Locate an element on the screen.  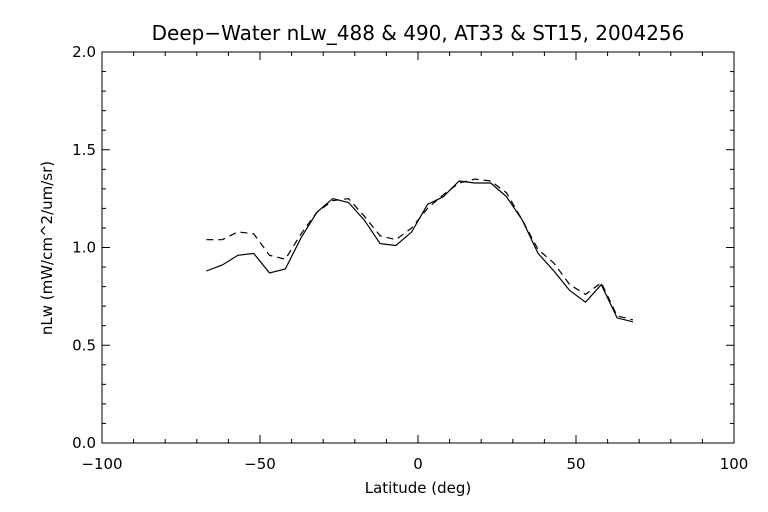
x-axis-label: Latitude (deg) is located at coordinates (418, 488).